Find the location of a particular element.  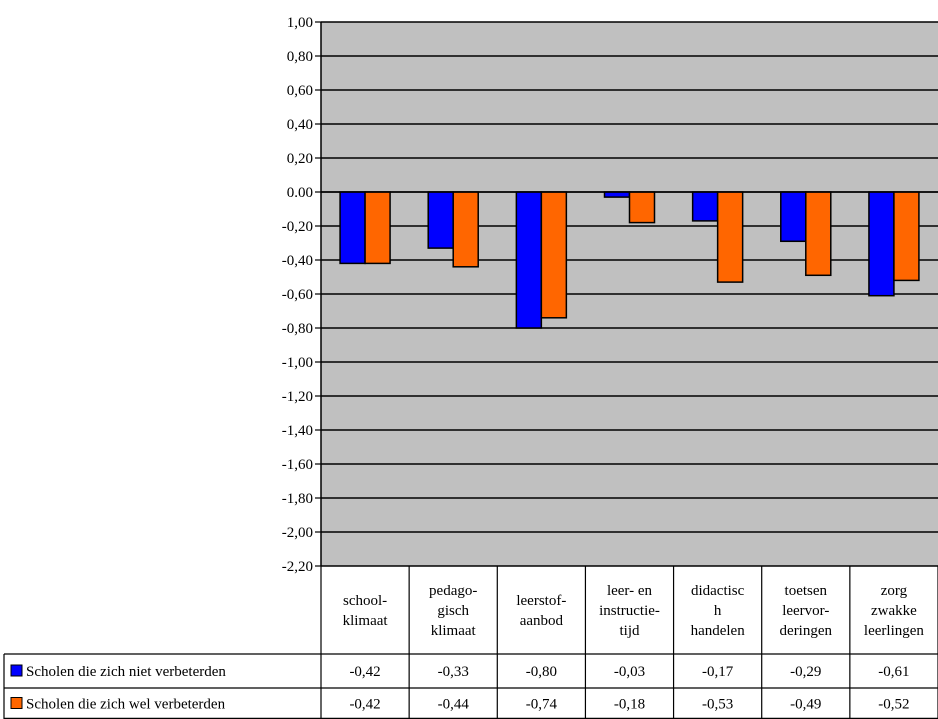

category-label-3: leer- en instructie-tijd is located at coordinates (629, 611).